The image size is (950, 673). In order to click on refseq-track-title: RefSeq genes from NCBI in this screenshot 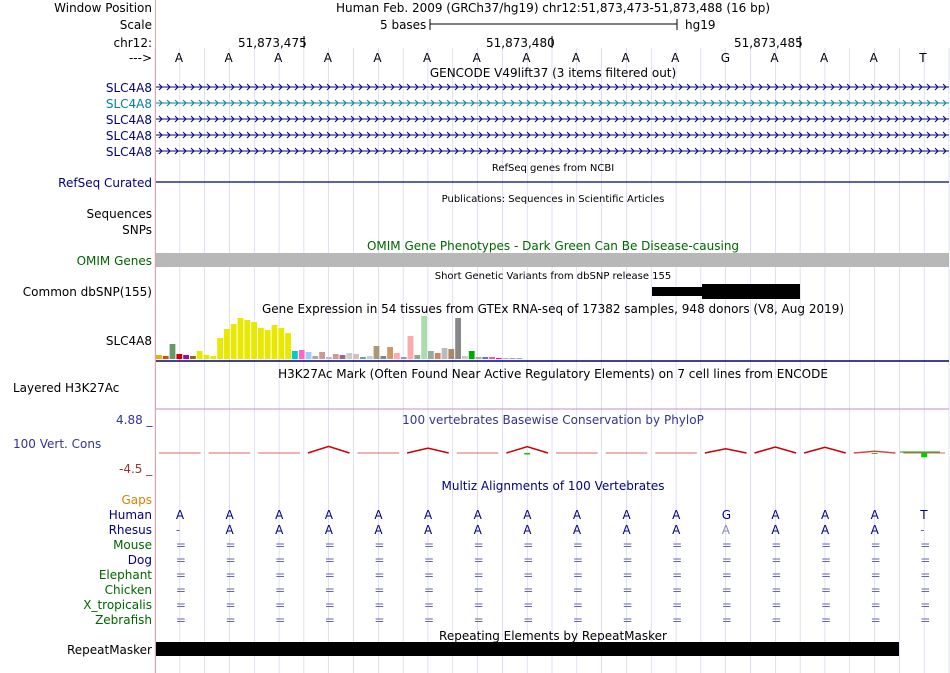, I will do `click(553, 168)`.